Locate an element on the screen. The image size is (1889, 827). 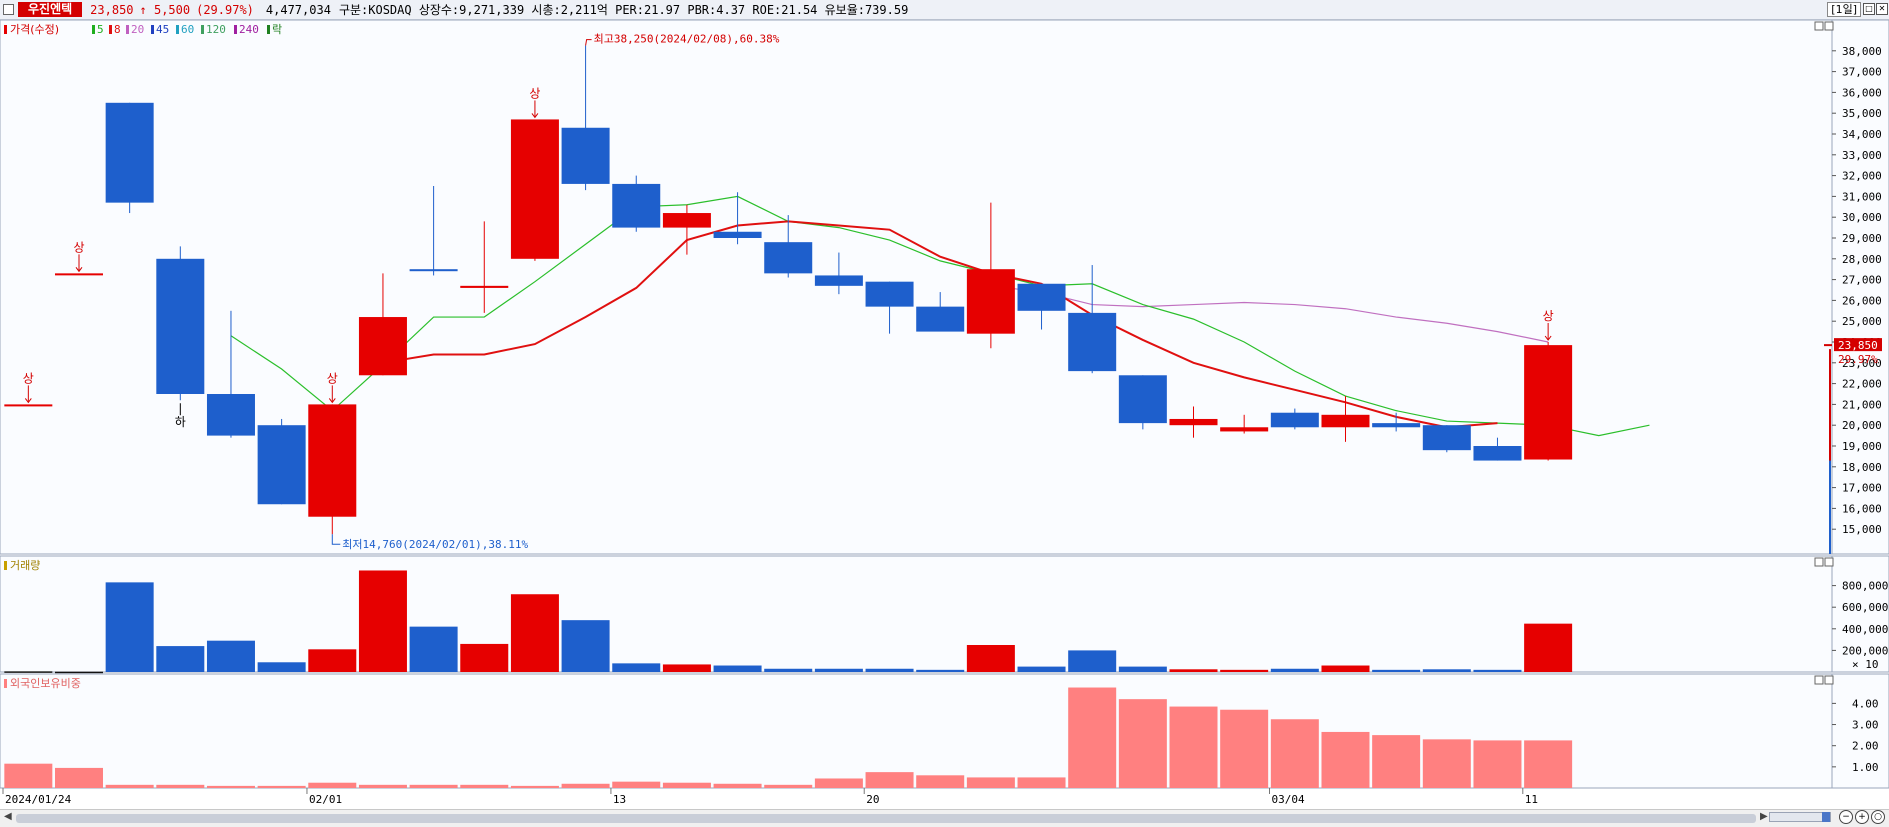
scroll-thumb is located at coordinates (886, 818).